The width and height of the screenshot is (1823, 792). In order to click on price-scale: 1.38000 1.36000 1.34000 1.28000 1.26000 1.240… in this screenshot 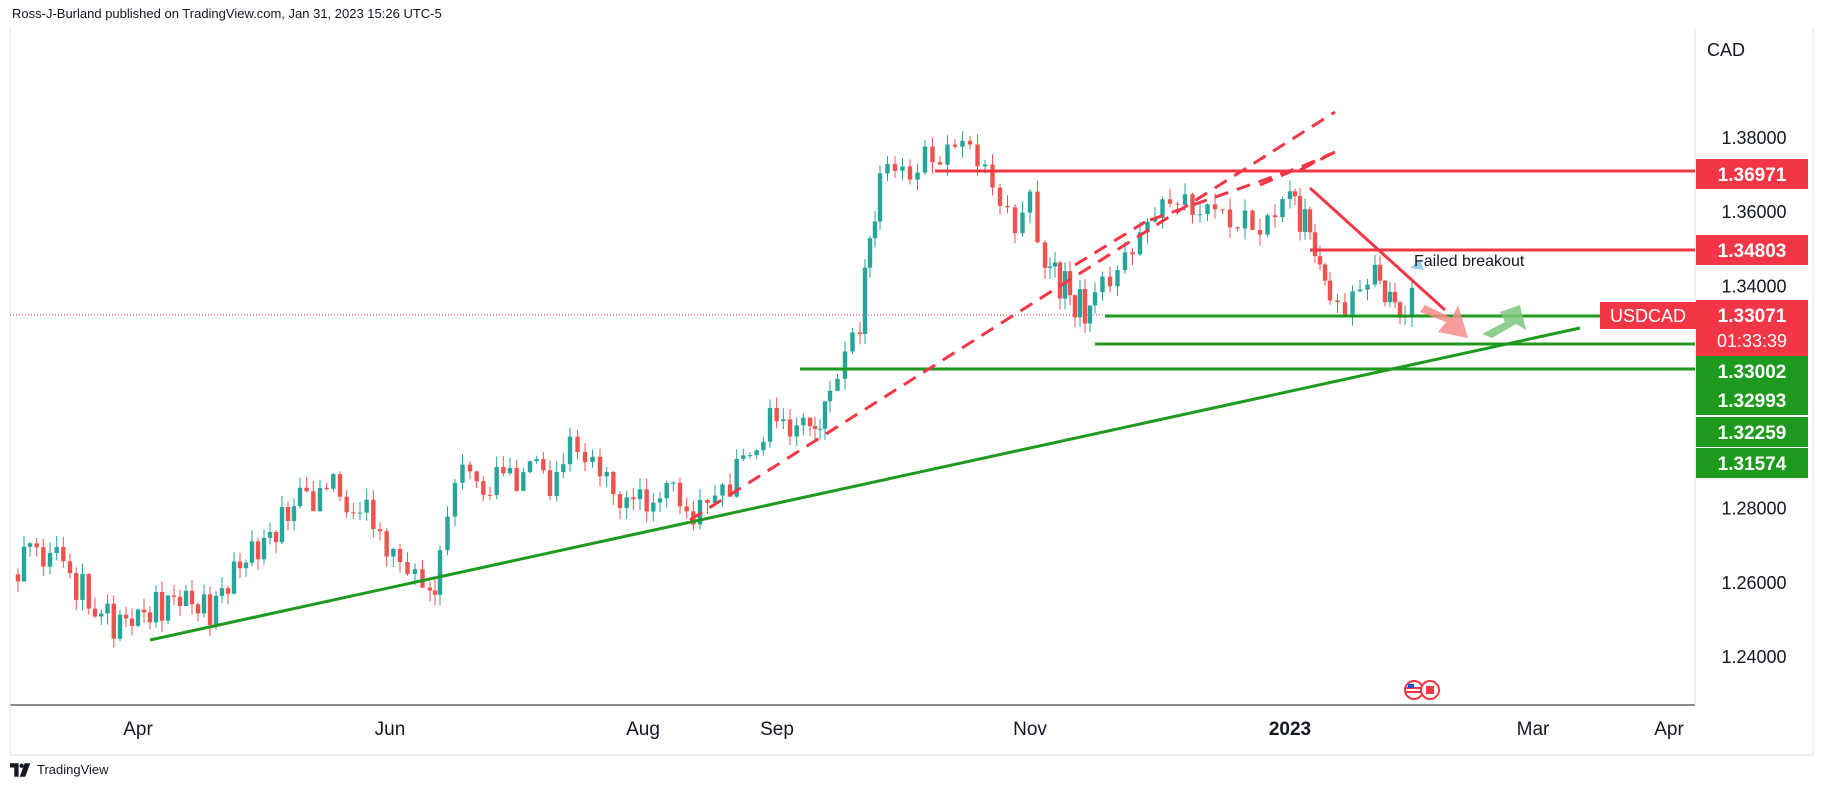, I will do `click(1753, 397)`.